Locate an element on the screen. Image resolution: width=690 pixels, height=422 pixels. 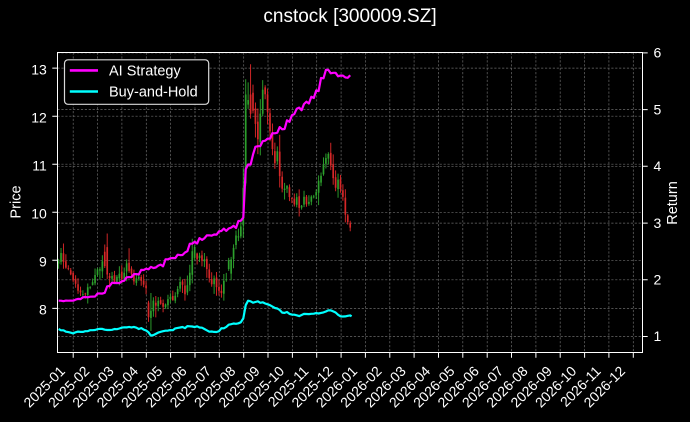
svg-text: 12 is located at coordinates (39, 118).